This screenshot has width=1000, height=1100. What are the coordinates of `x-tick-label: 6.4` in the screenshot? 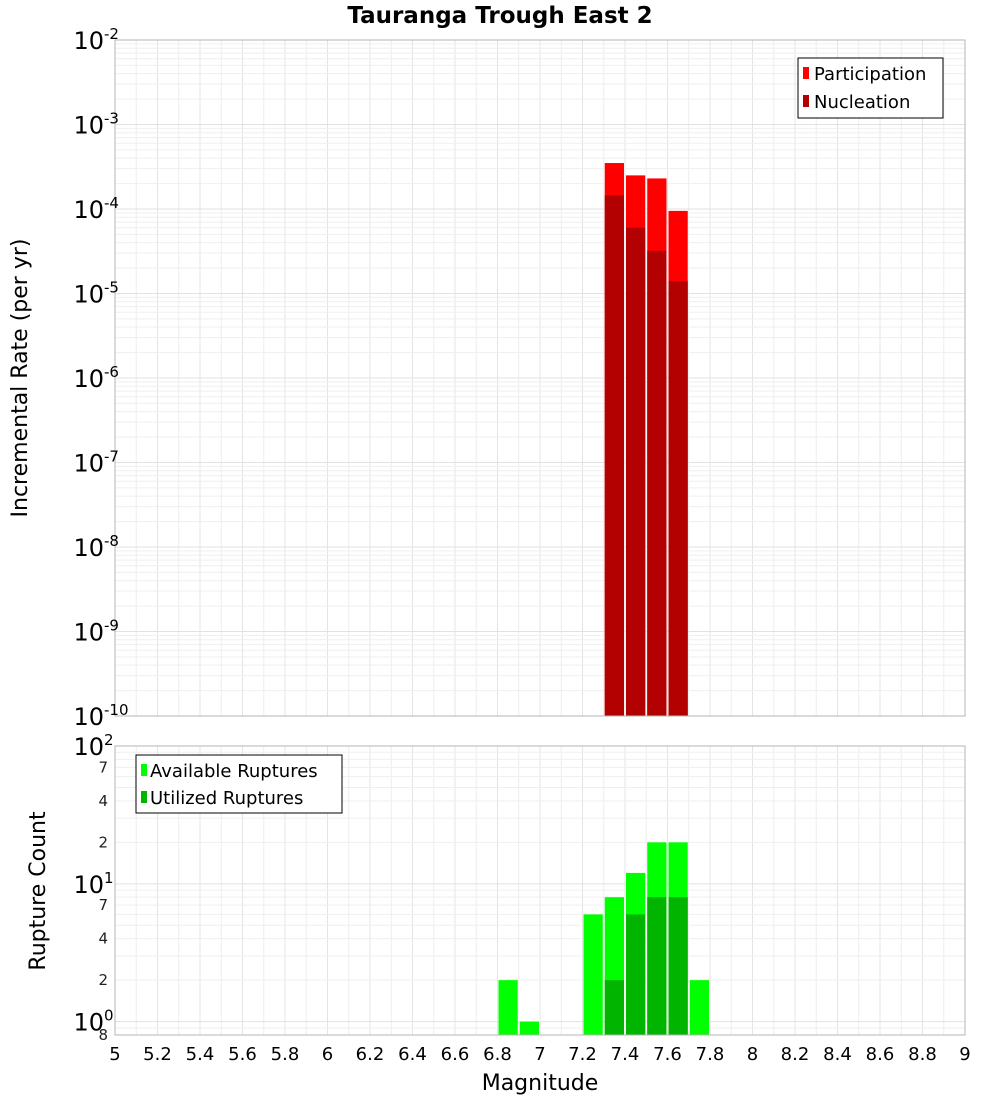 It's located at (412, 1054).